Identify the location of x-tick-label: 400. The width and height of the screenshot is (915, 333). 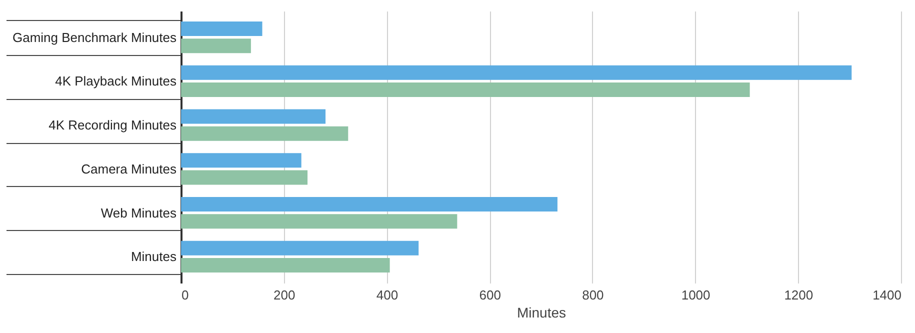
(387, 295).